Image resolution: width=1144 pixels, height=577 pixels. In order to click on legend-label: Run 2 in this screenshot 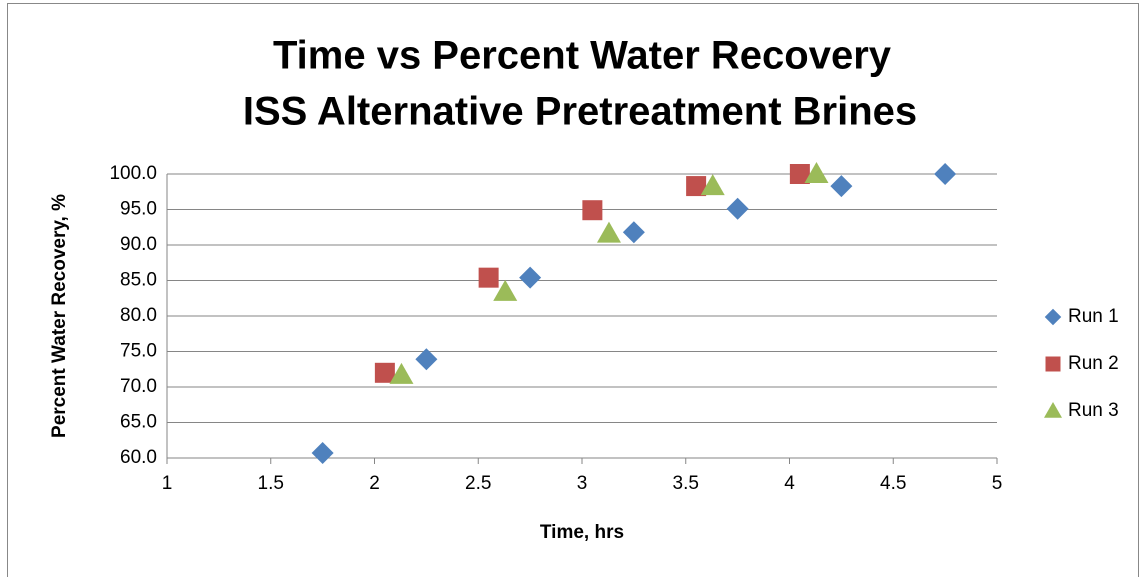, I will do `click(1093, 363)`.